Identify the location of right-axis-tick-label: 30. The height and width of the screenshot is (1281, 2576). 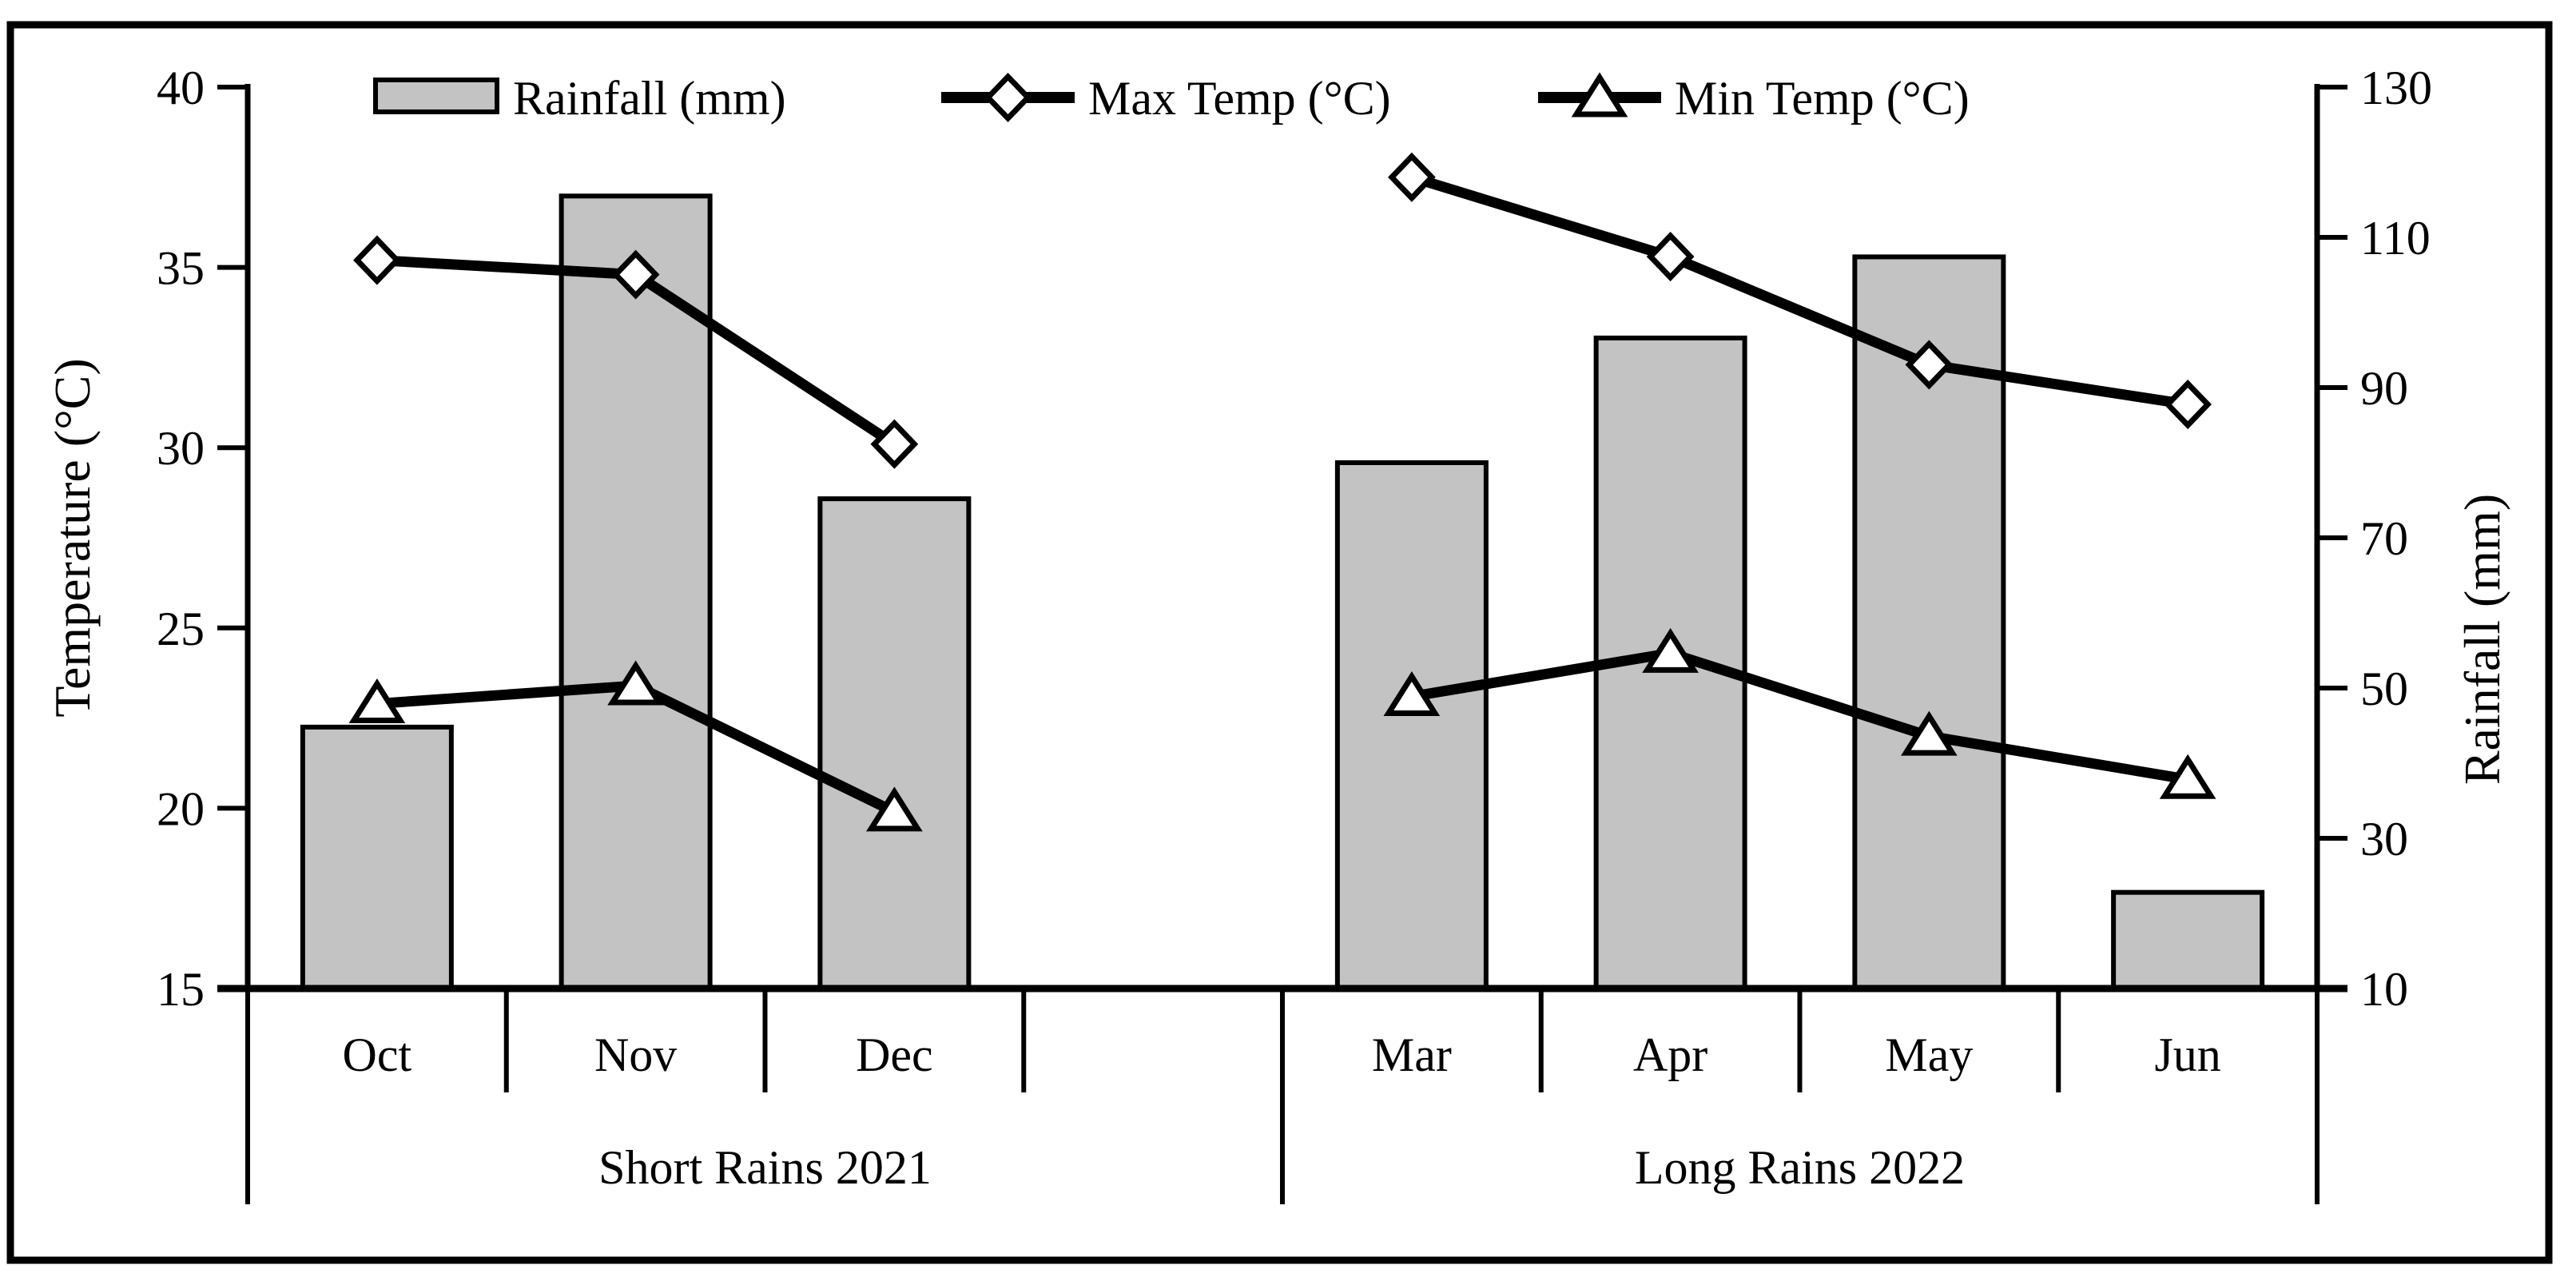
(2384, 839).